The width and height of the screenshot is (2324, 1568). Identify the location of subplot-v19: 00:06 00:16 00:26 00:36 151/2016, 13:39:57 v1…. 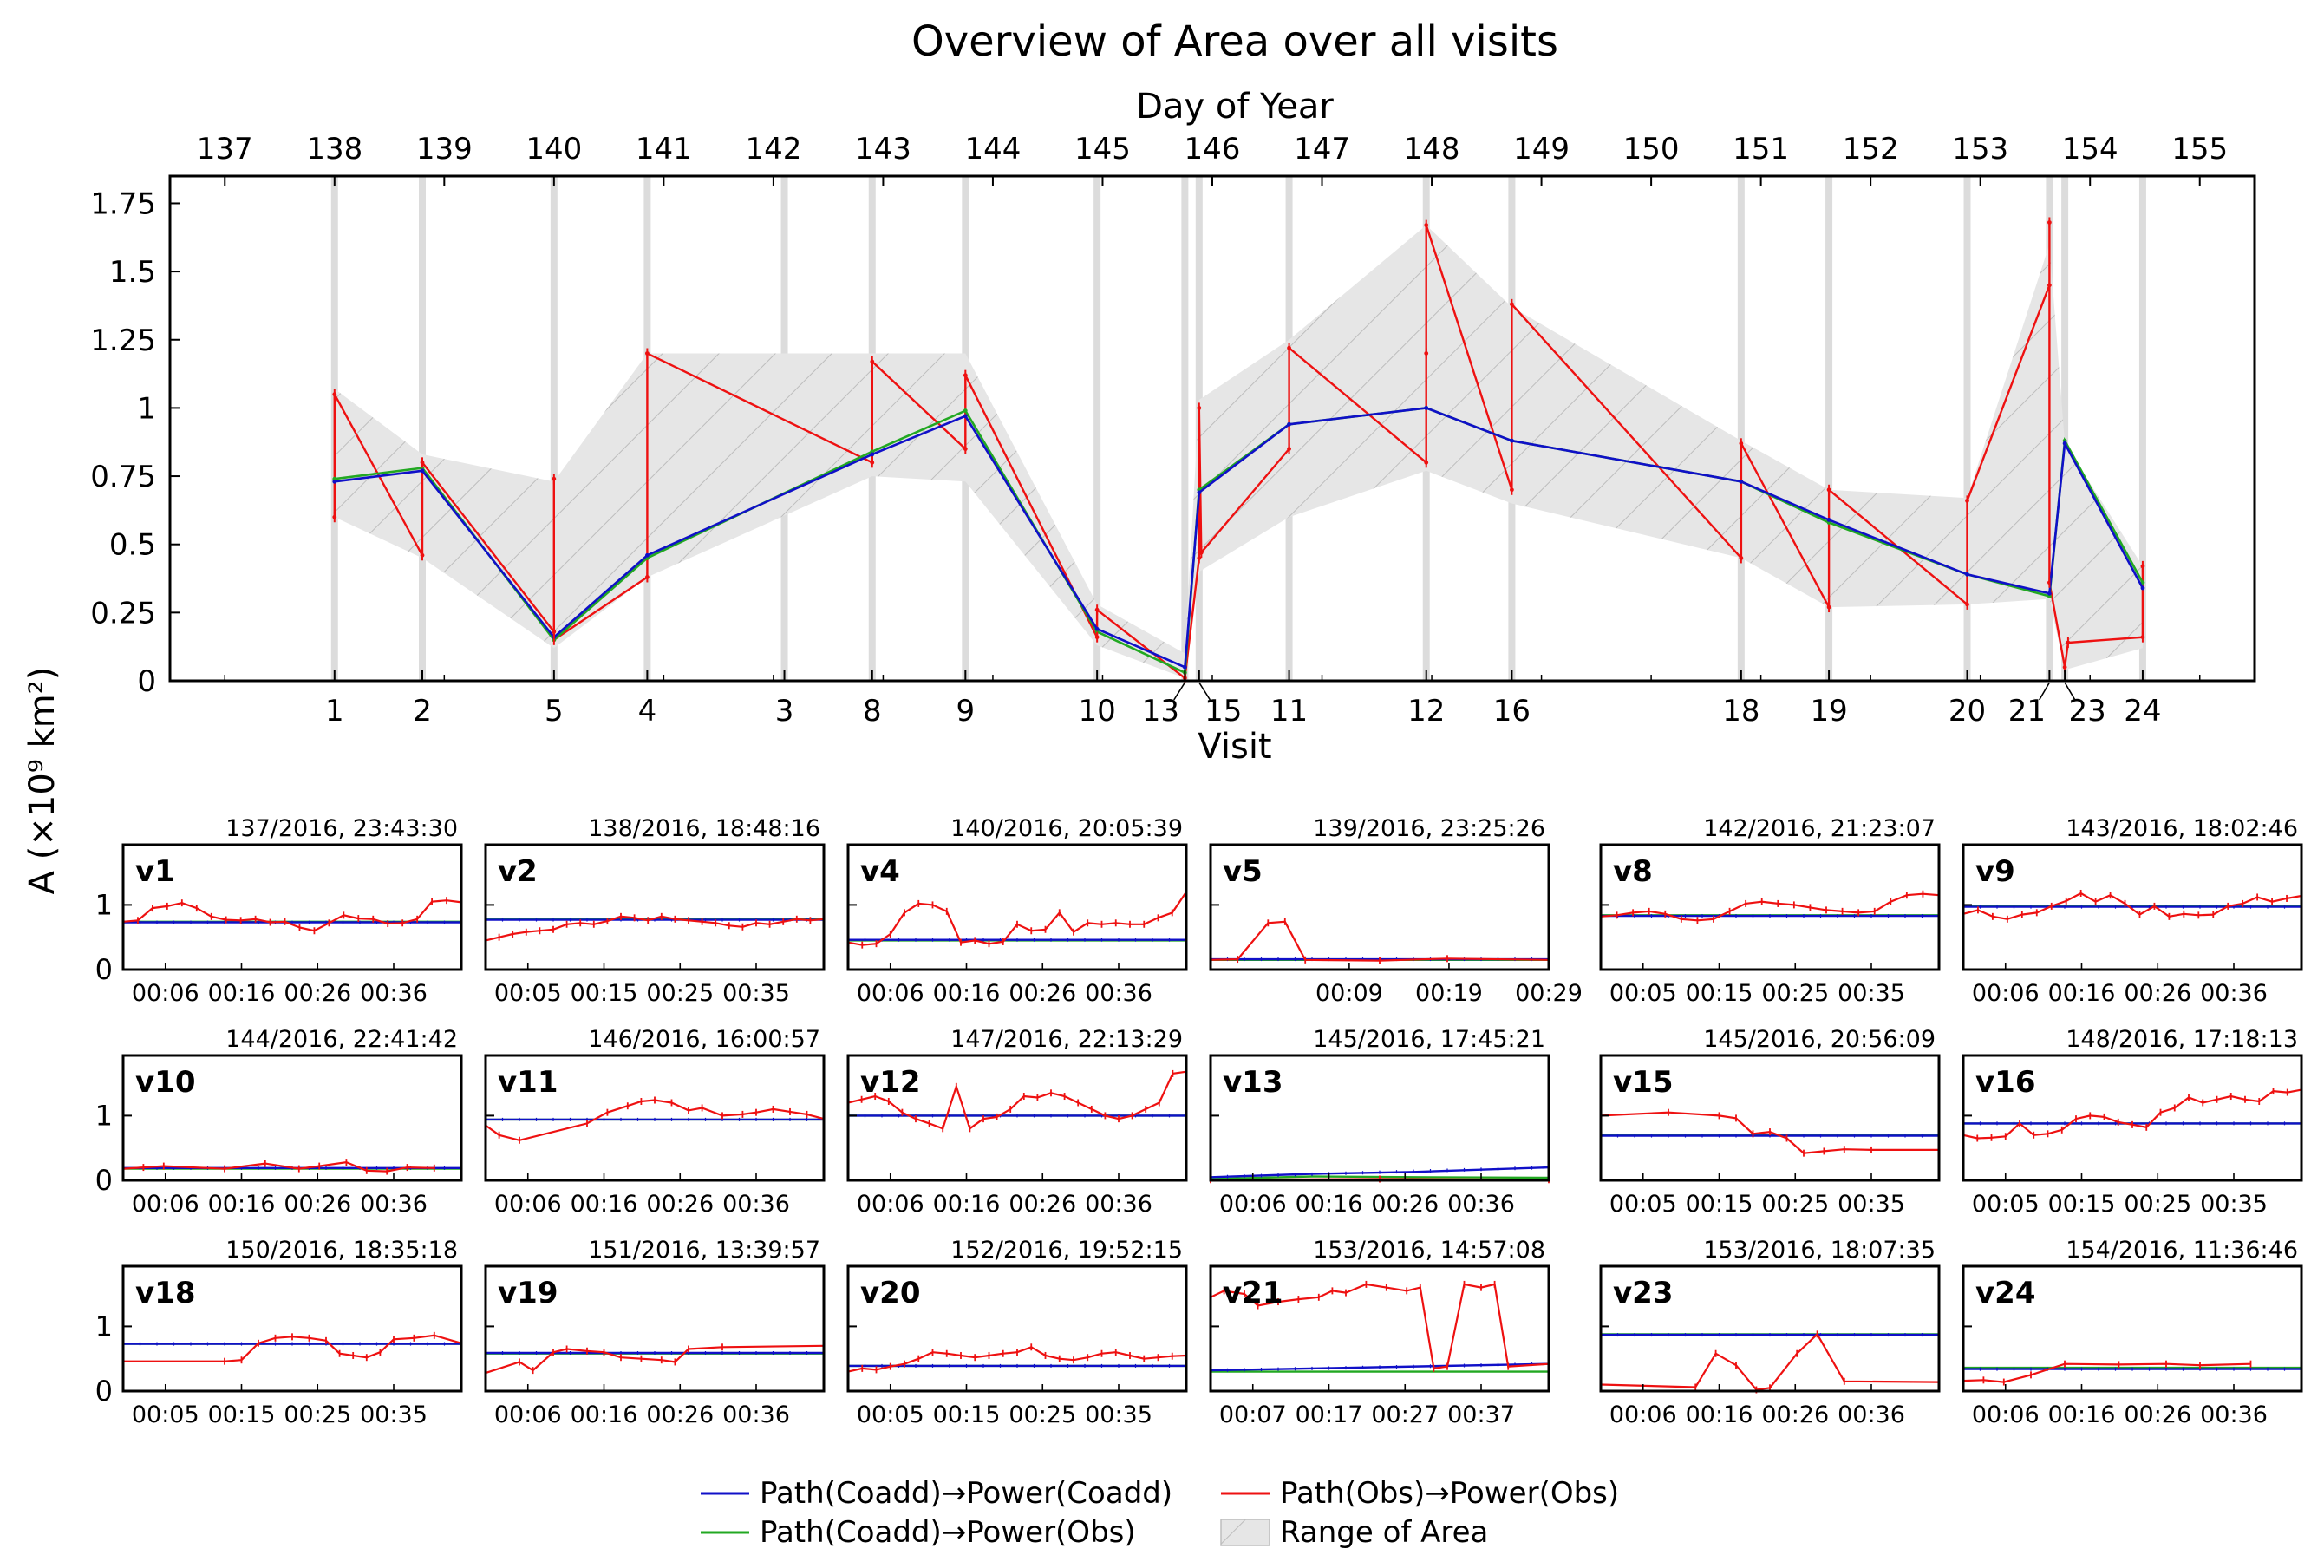
(655, 1333).